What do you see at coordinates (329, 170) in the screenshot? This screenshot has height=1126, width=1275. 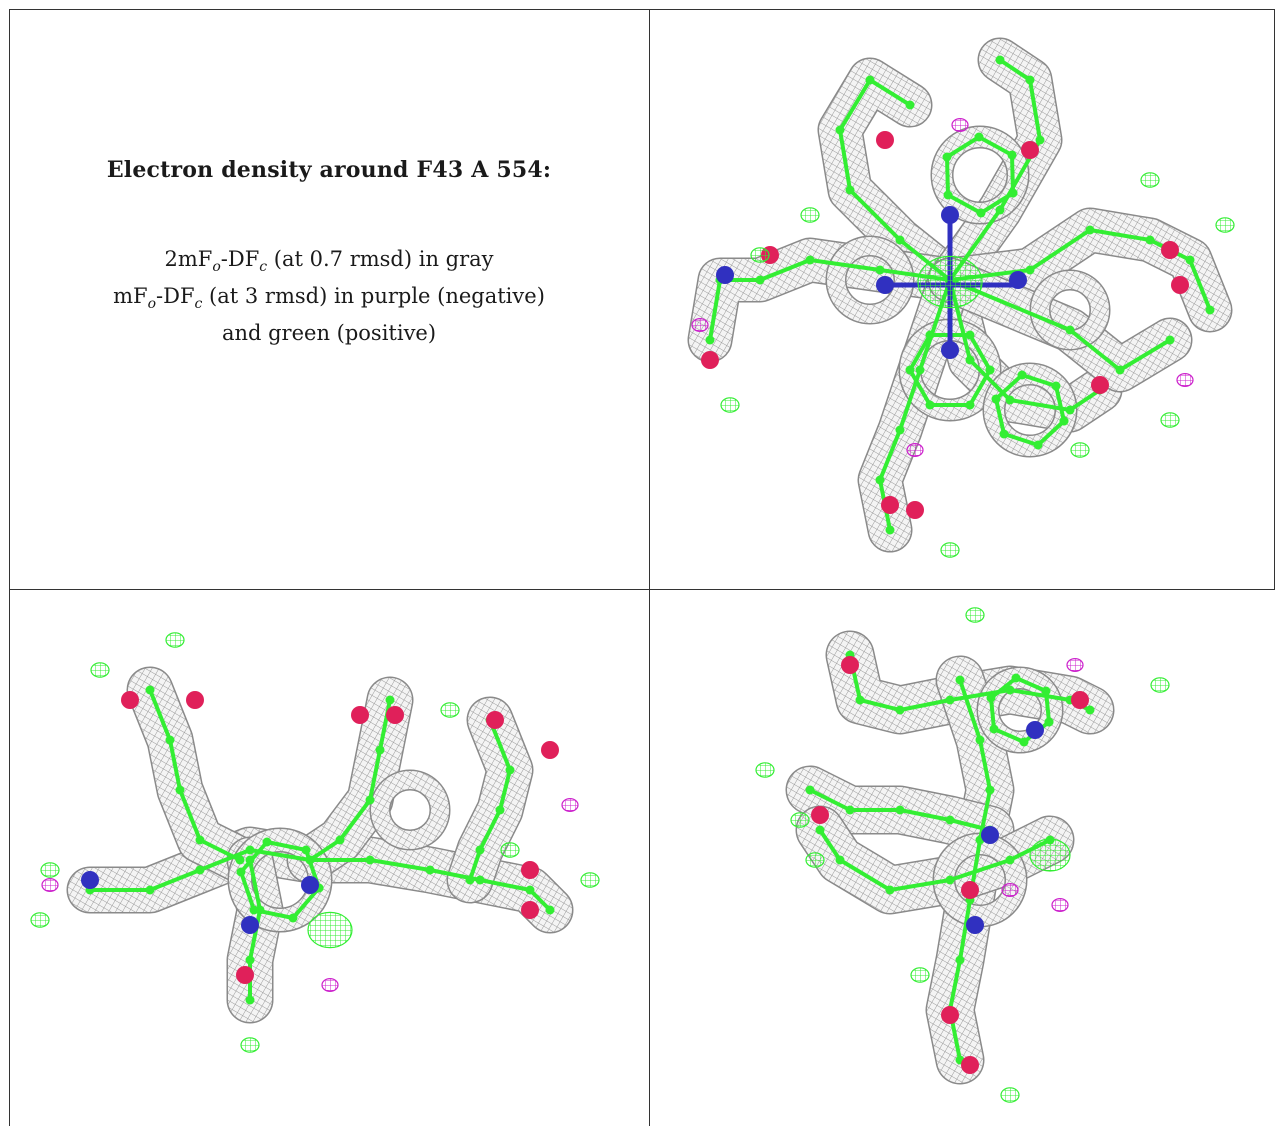 I see `caption-title: Electron density around F43 A 554:` at bounding box center [329, 170].